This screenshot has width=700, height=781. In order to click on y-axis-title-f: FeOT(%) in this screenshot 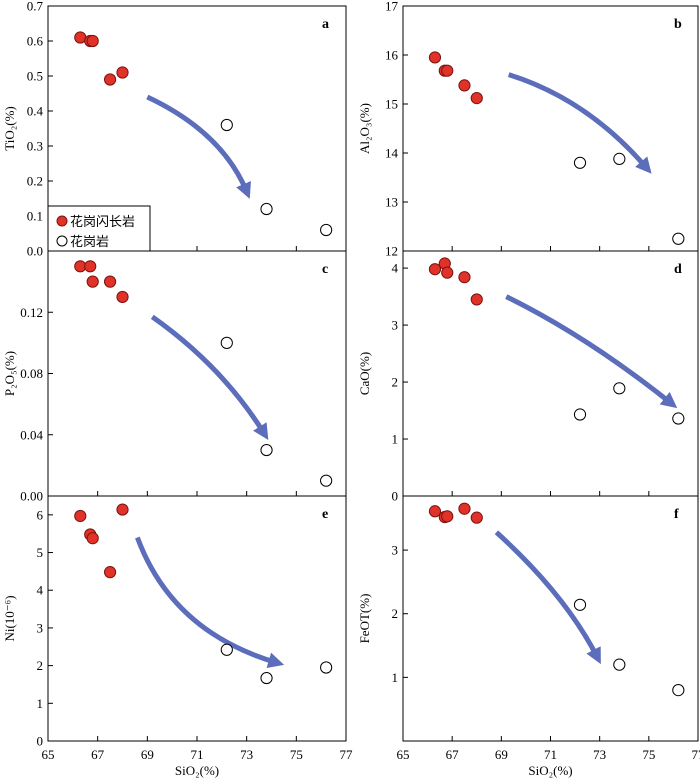, I will do `click(364, 619)`.